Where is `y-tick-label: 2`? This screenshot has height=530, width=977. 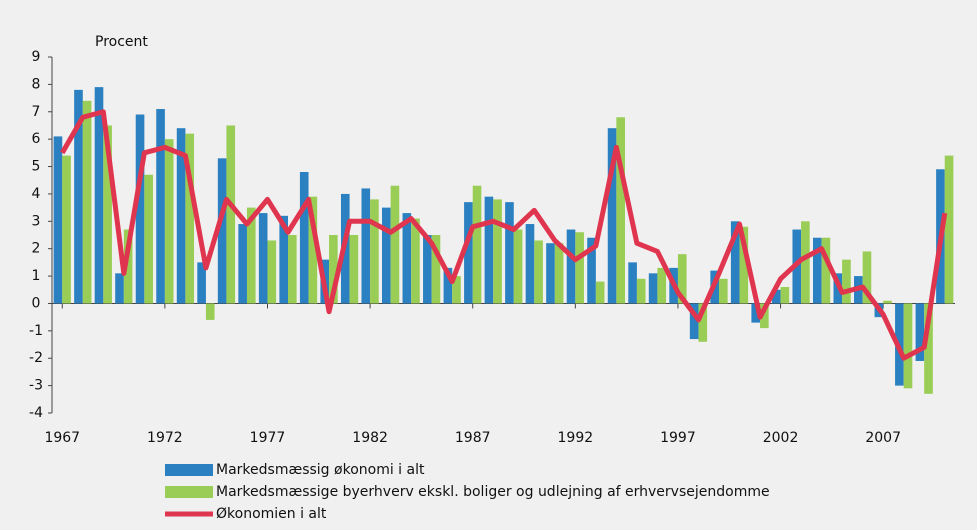
y-tick-label: 2 is located at coordinates (36, 249).